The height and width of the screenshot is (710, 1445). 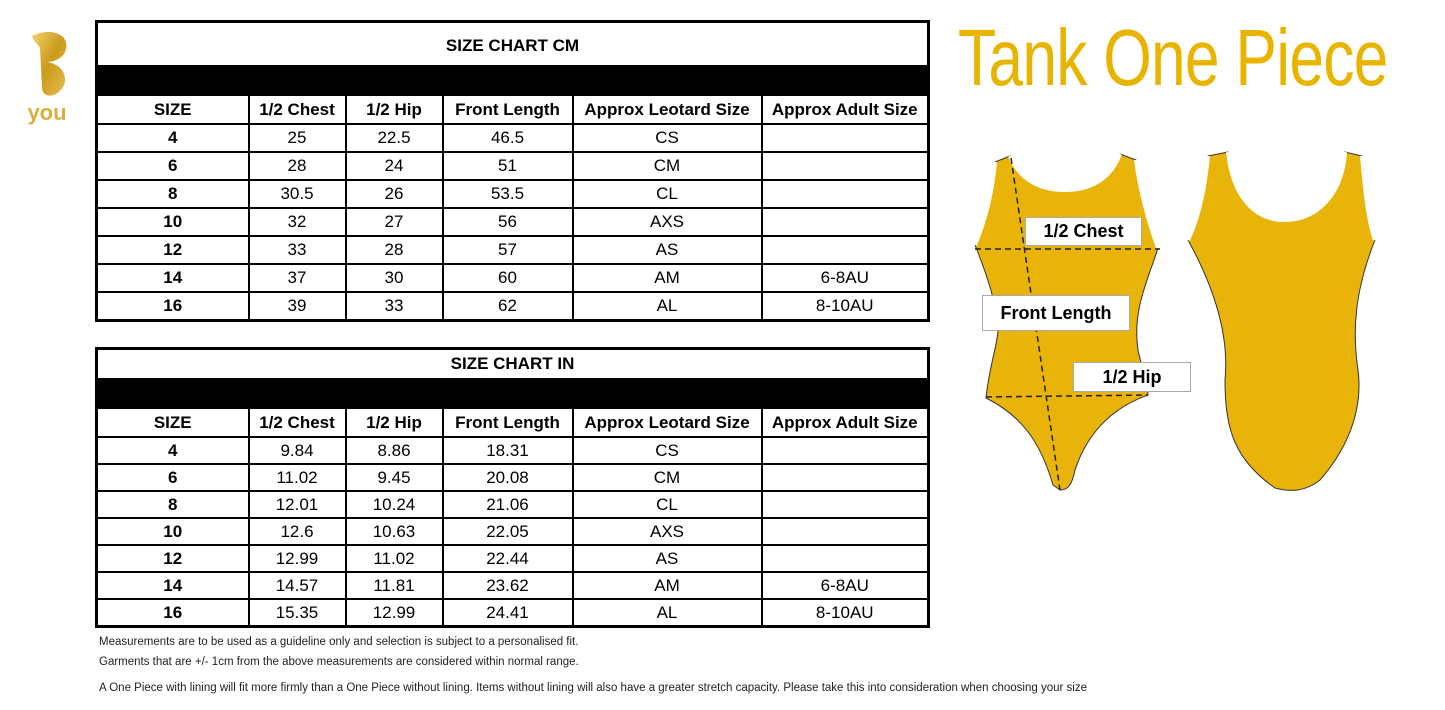 What do you see at coordinates (297, 194) in the screenshot?
I see `table-cell: 30.5` at bounding box center [297, 194].